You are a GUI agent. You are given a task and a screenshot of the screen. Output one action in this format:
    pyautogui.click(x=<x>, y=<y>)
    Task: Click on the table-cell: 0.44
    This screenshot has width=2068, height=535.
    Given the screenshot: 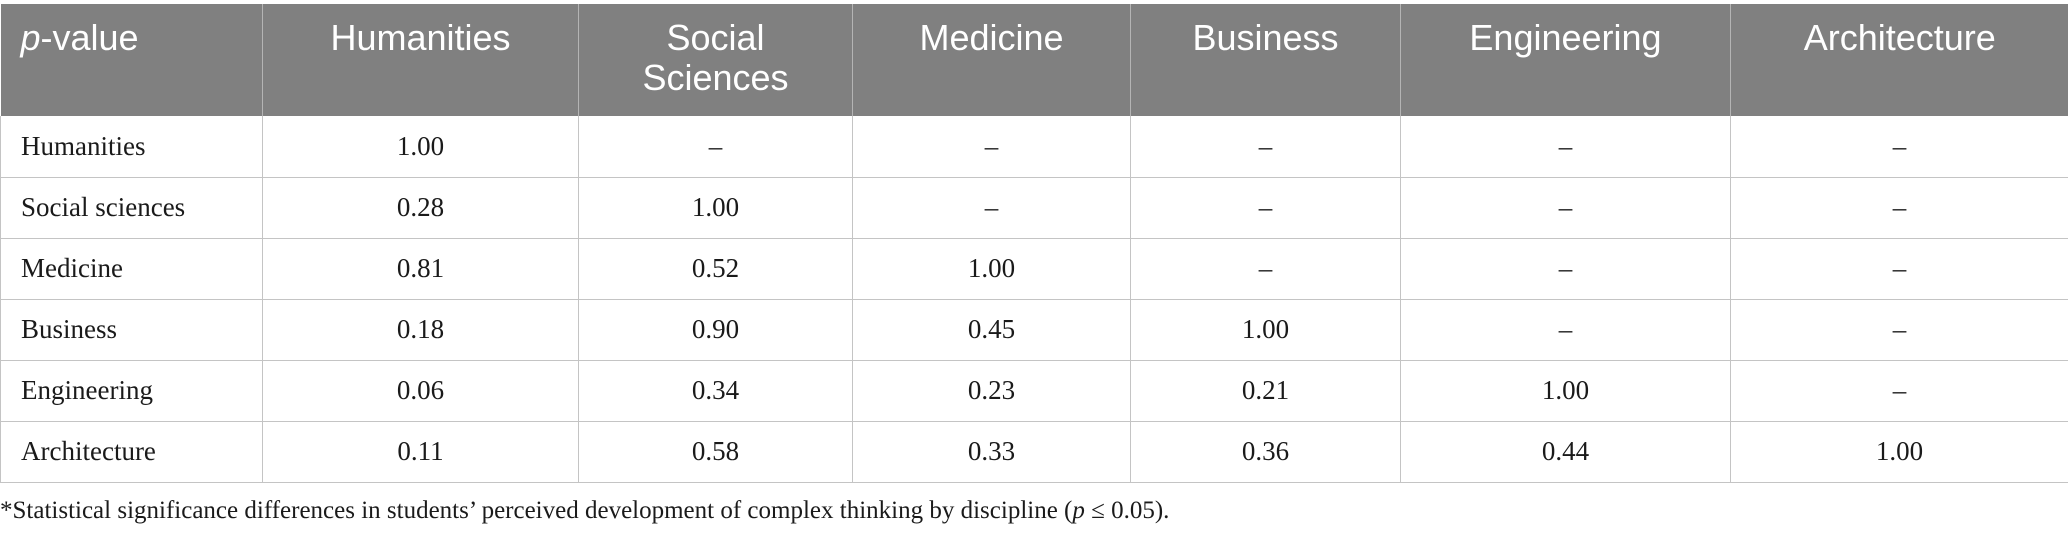 What is the action you would take?
    pyautogui.click(x=1565, y=452)
    